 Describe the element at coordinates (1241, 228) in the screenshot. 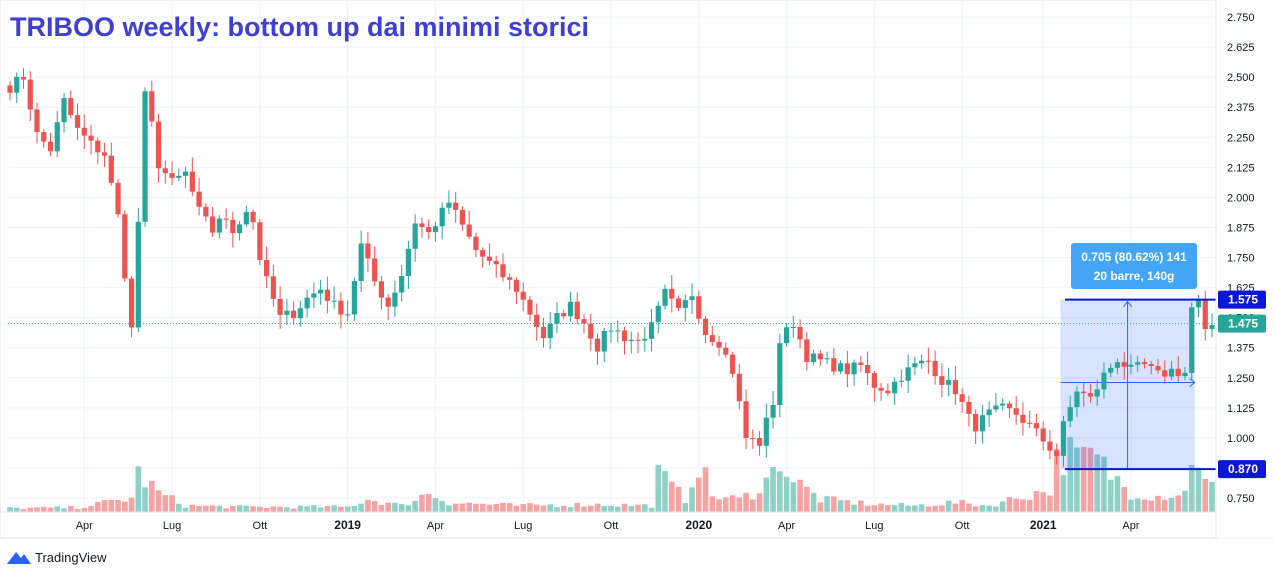

I see `y-tick-label: 1.875` at that location.